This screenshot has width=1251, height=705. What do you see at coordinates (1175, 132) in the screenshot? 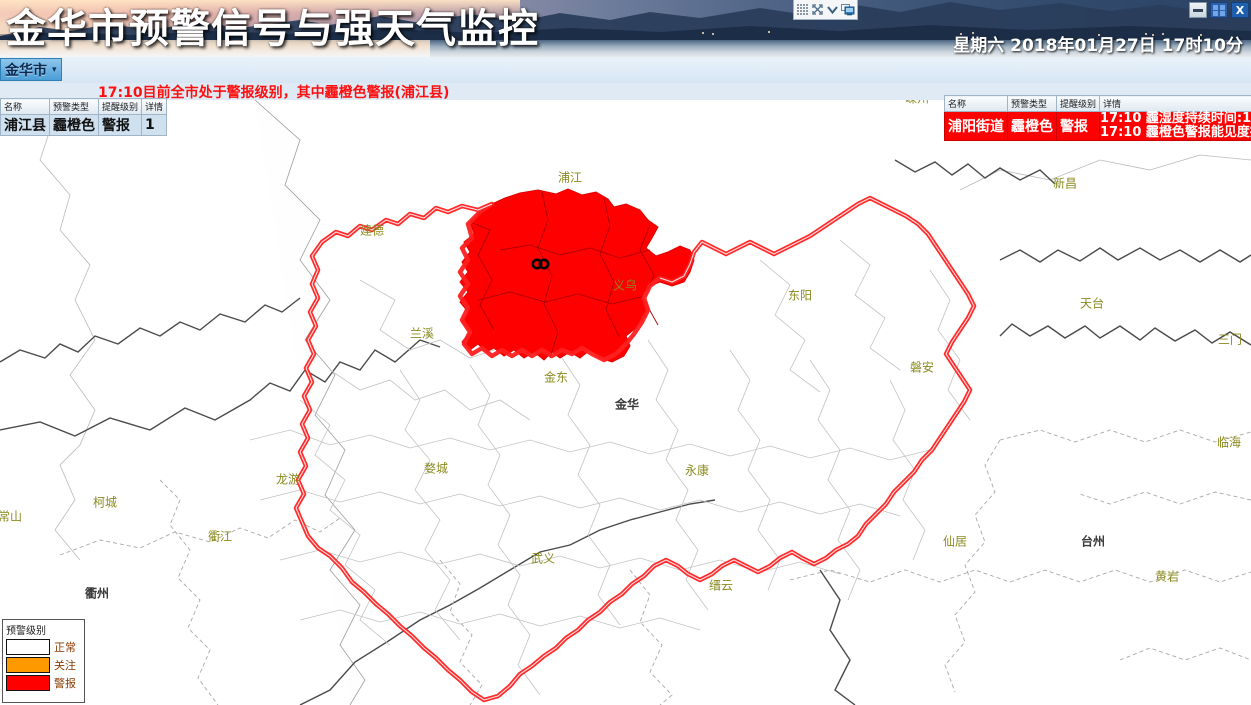
I see `detail-line: 17:10 霾橙色警报能见度持续` at bounding box center [1175, 132].